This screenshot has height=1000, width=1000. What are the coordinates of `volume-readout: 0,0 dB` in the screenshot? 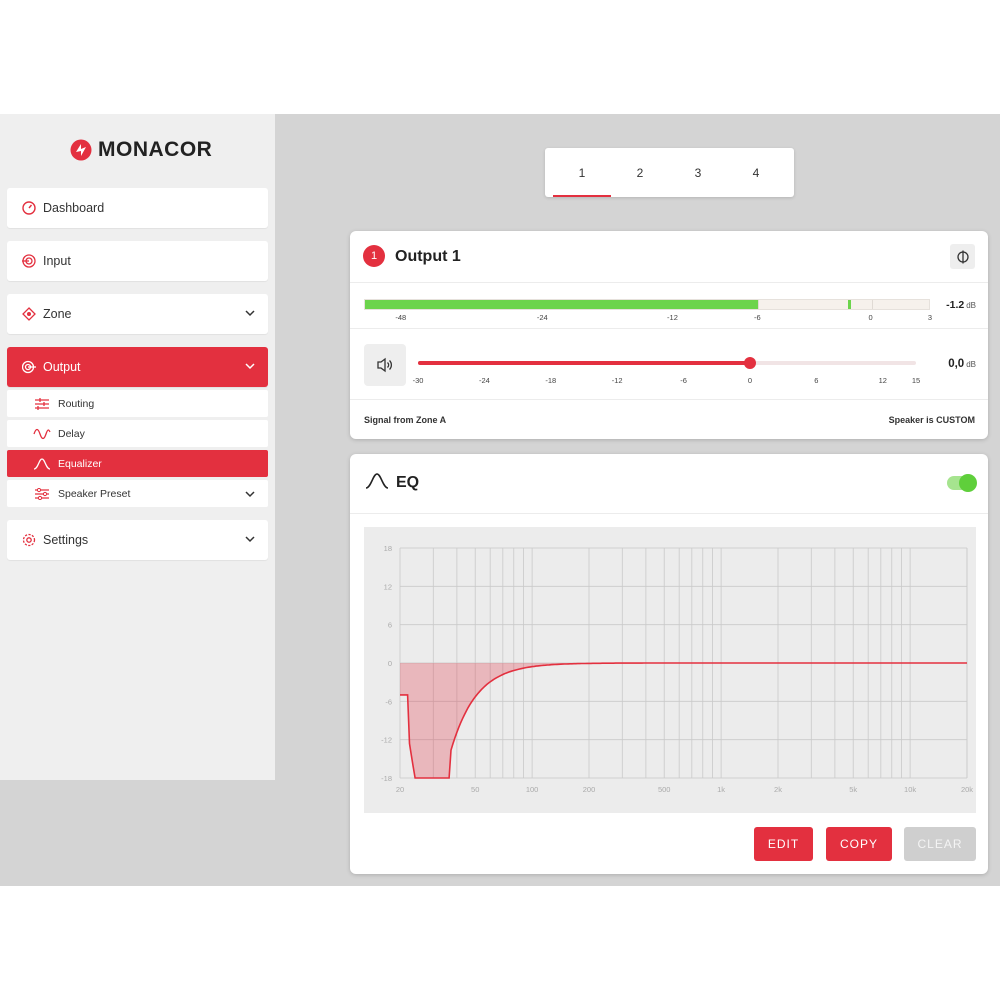 It's located at (962, 364).